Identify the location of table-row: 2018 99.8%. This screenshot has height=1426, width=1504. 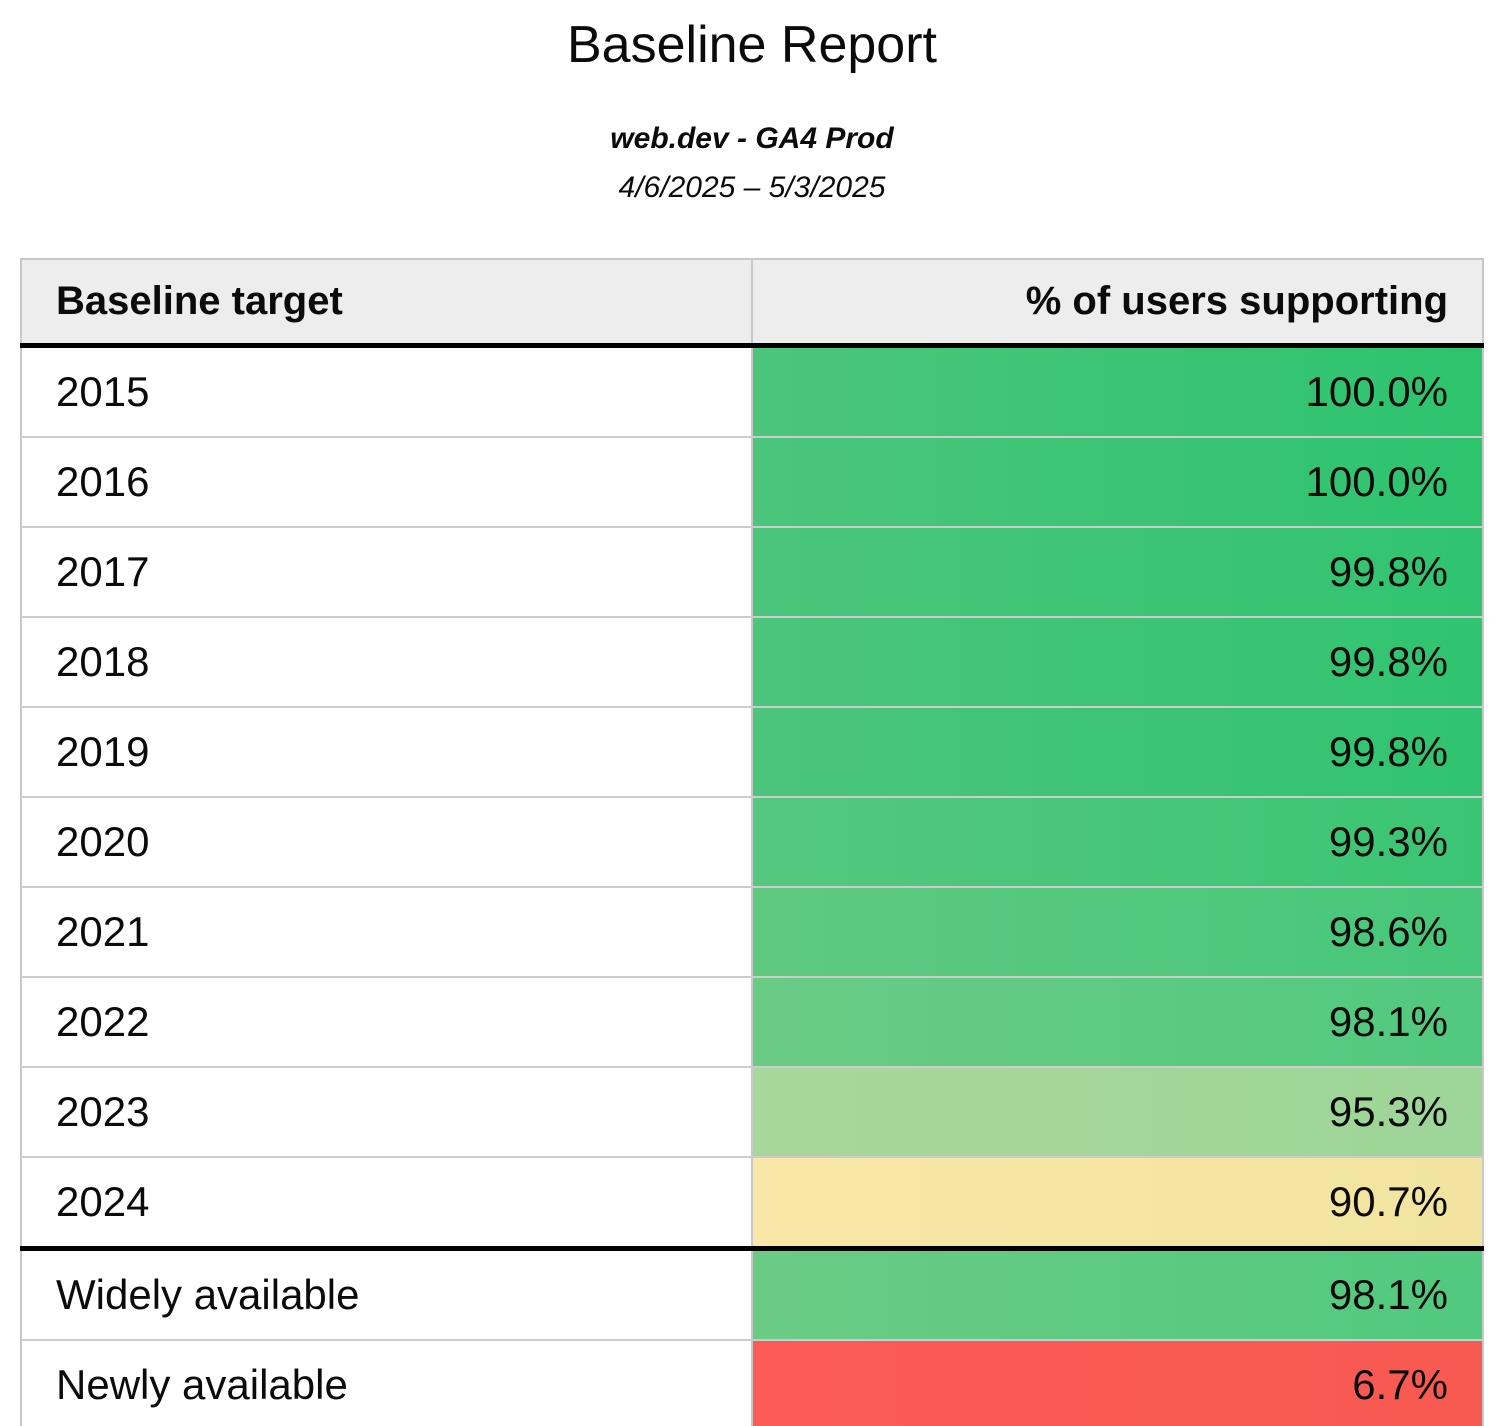
(752, 663).